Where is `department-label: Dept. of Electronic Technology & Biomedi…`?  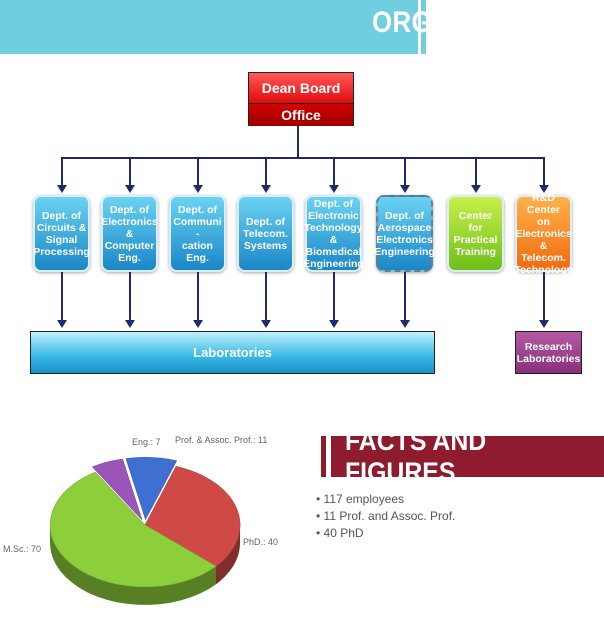 department-label: Dept. of Electronic Technology & Biomedi… is located at coordinates (333, 233).